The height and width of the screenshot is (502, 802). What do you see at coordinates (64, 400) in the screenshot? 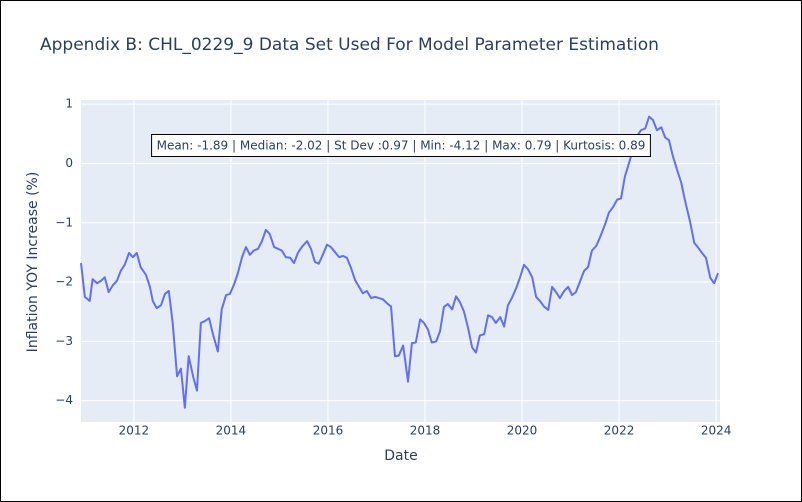
I see `y-tick-label: −4` at bounding box center [64, 400].